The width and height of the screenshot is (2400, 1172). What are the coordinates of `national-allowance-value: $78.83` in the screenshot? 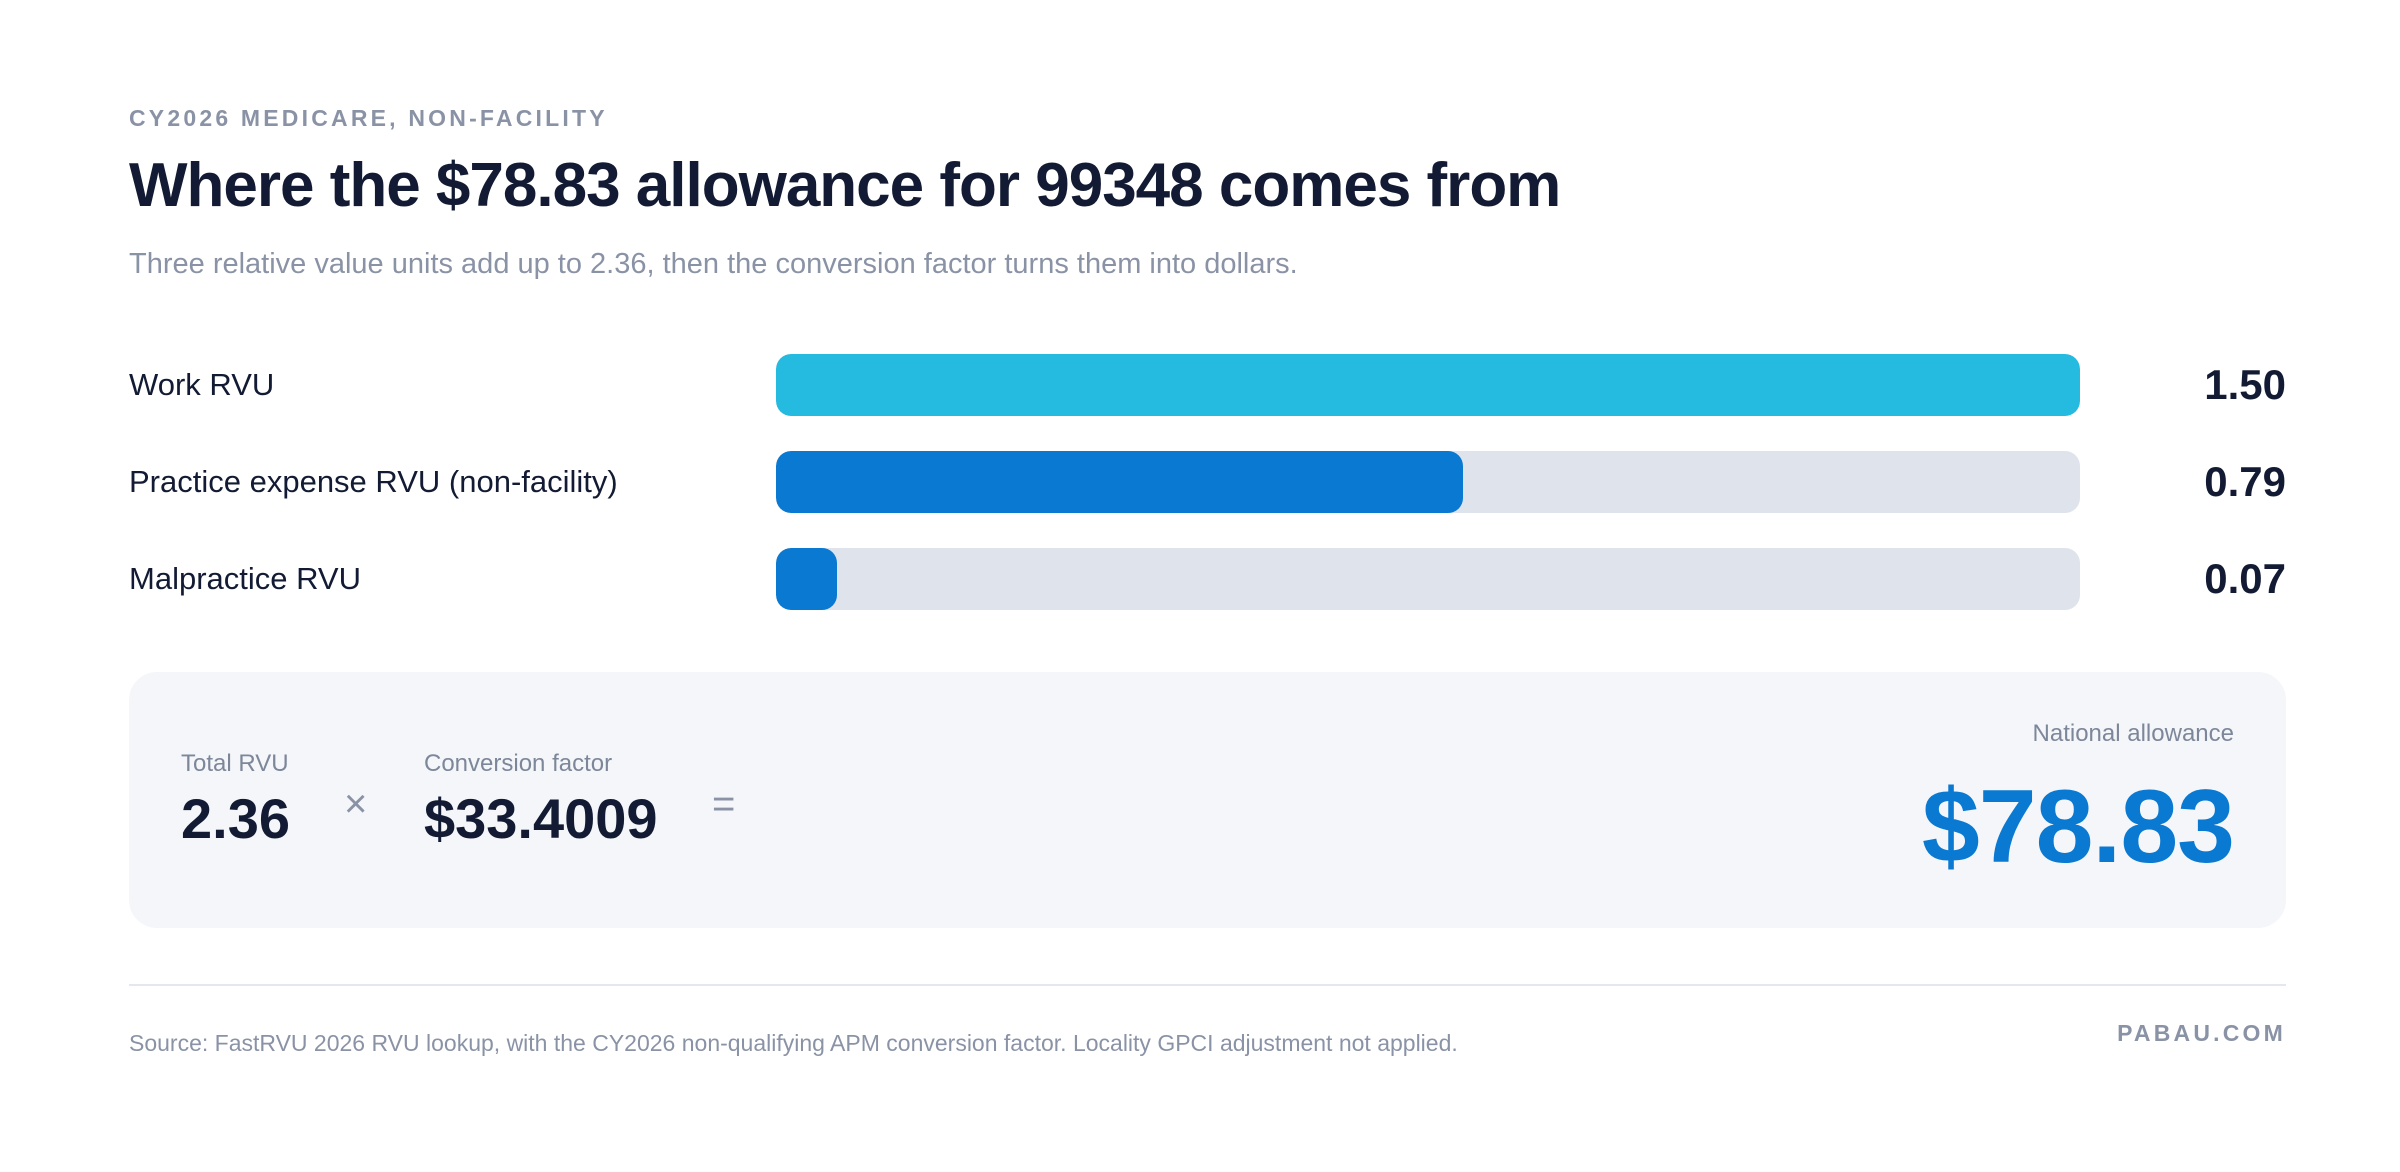 It's located at (2078, 827).